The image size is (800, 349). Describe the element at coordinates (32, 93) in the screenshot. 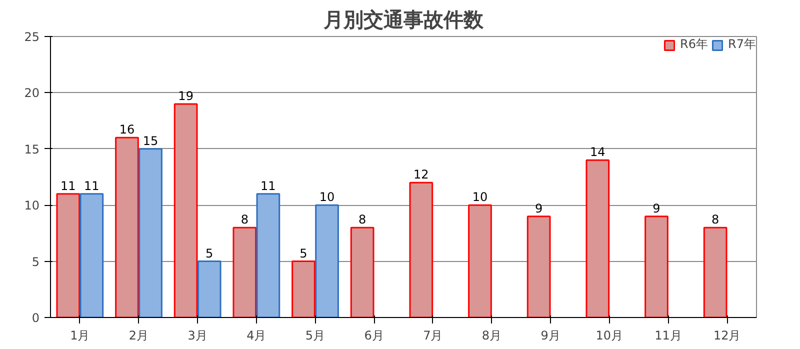

I see `y-tick-label: 20` at that location.